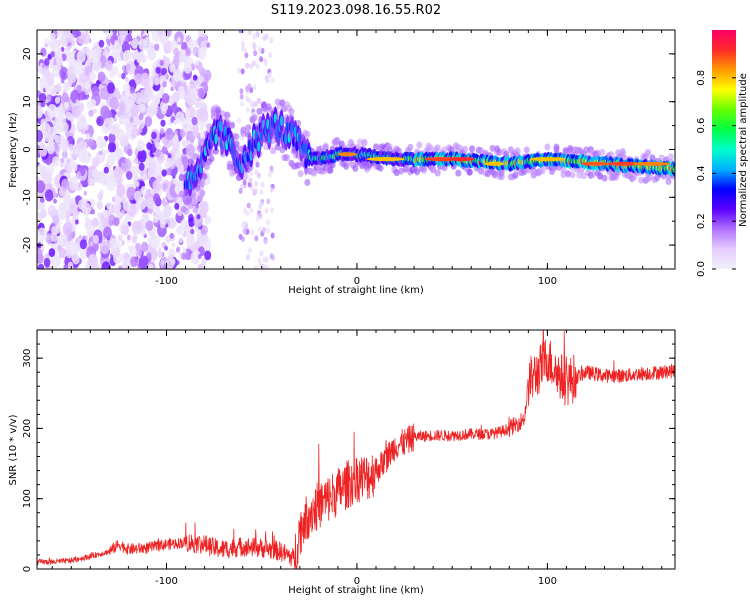 This screenshot has width=750, height=600. What do you see at coordinates (356, 290) in the screenshot?
I see `spectrogram-xlabel: Height of straight line (km)` at bounding box center [356, 290].